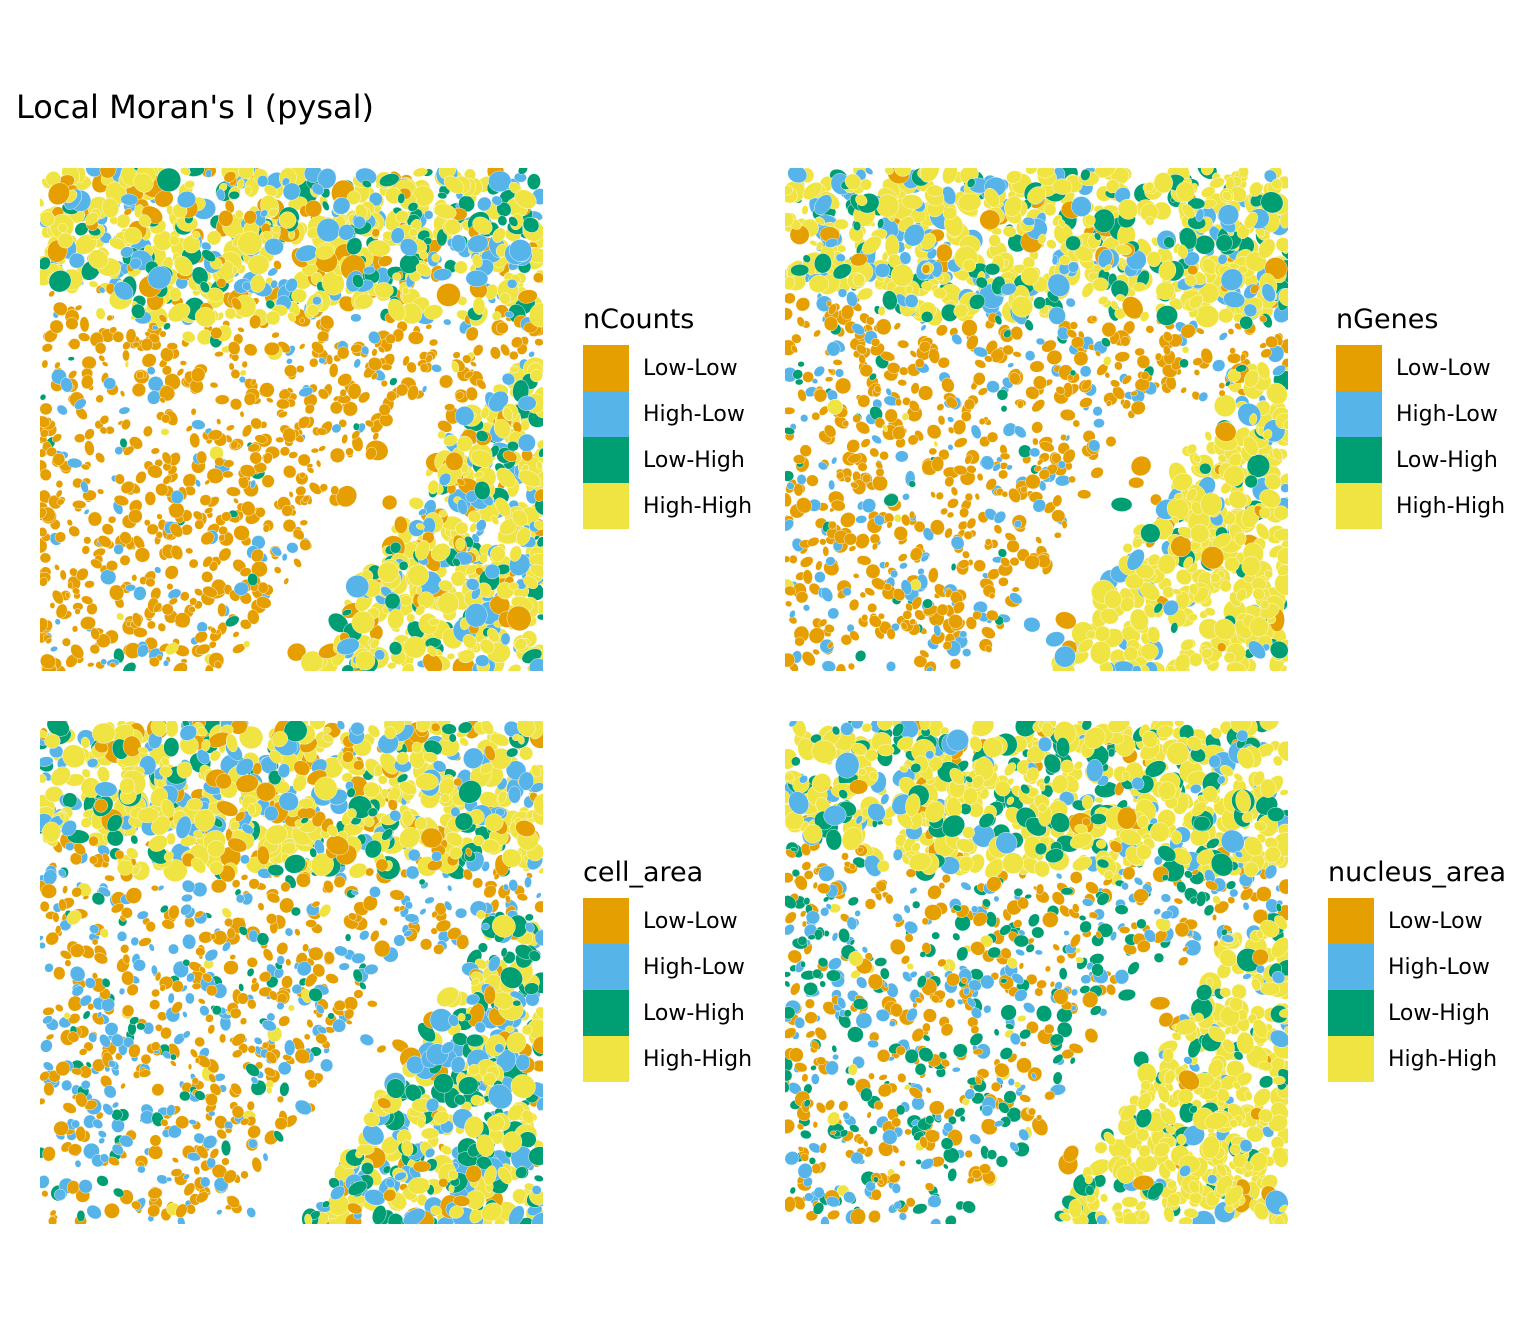 The height and width of the screenshot is (1344, 1536). I want to click on legend-item: Low-High, so click(667, 460).